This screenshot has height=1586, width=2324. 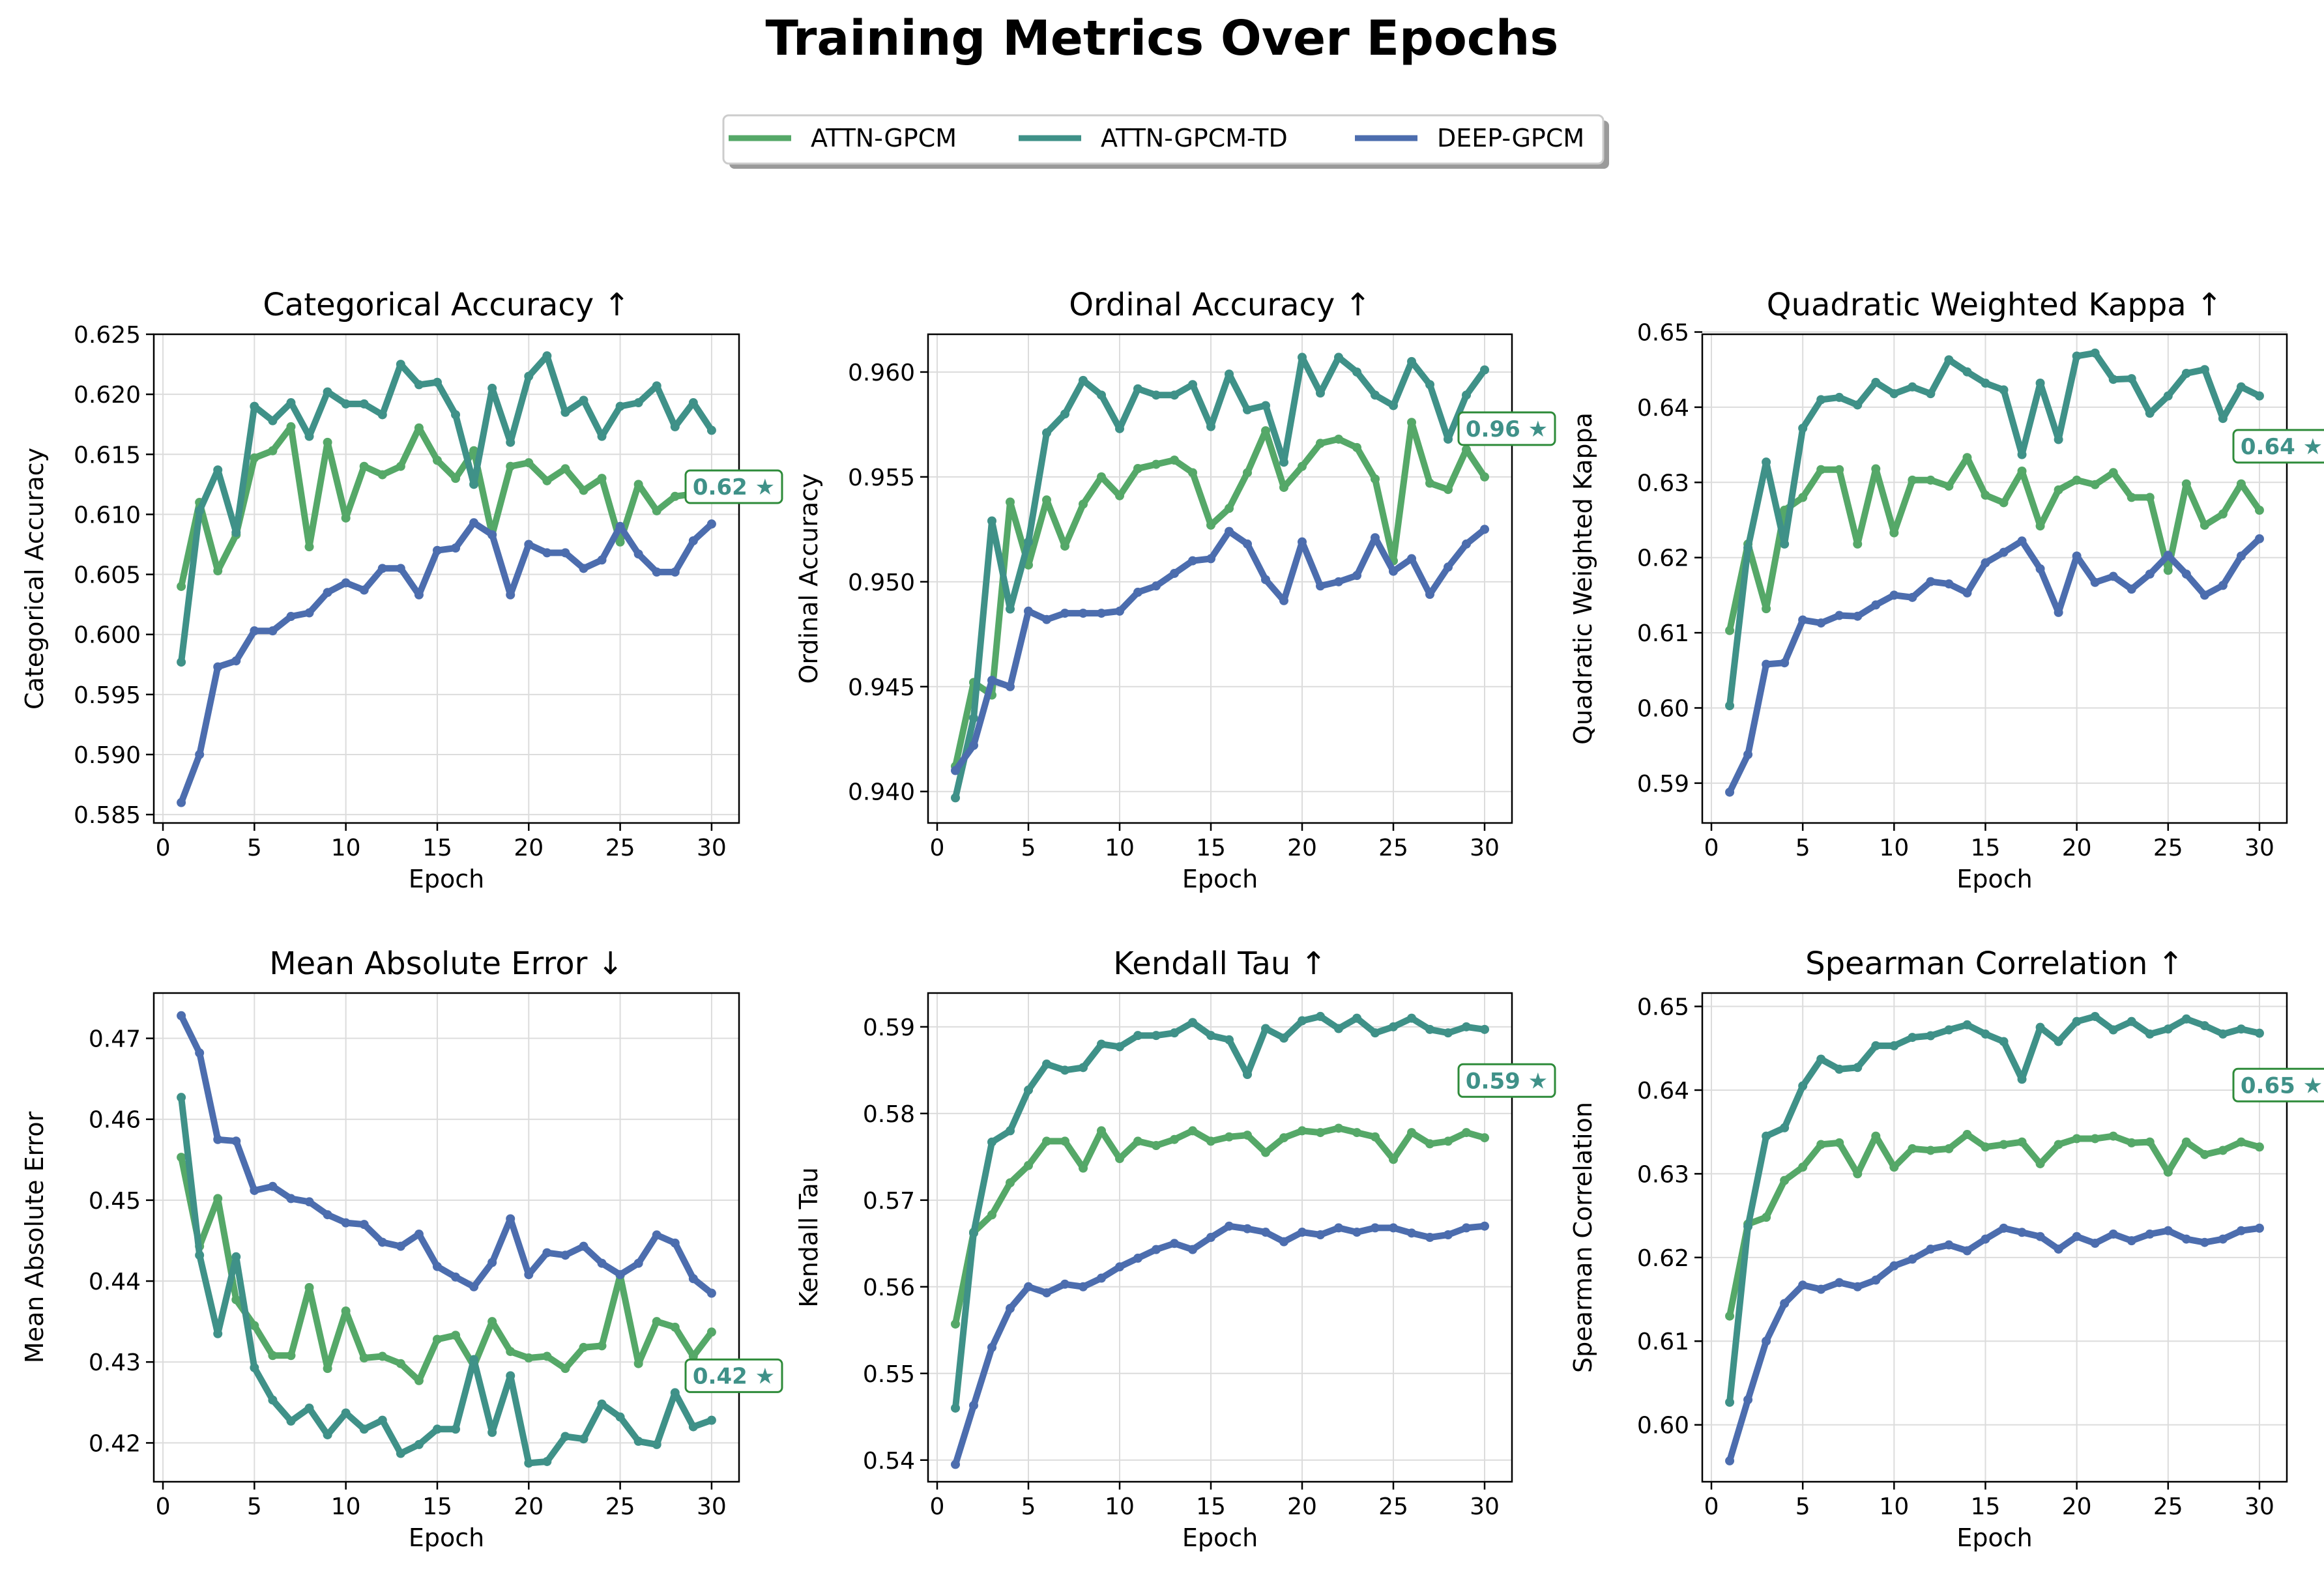 What do you see at coordinates (346, 848) in the screenshot?
I see `x-tick-label: 10` at bounding box center [346, 848].